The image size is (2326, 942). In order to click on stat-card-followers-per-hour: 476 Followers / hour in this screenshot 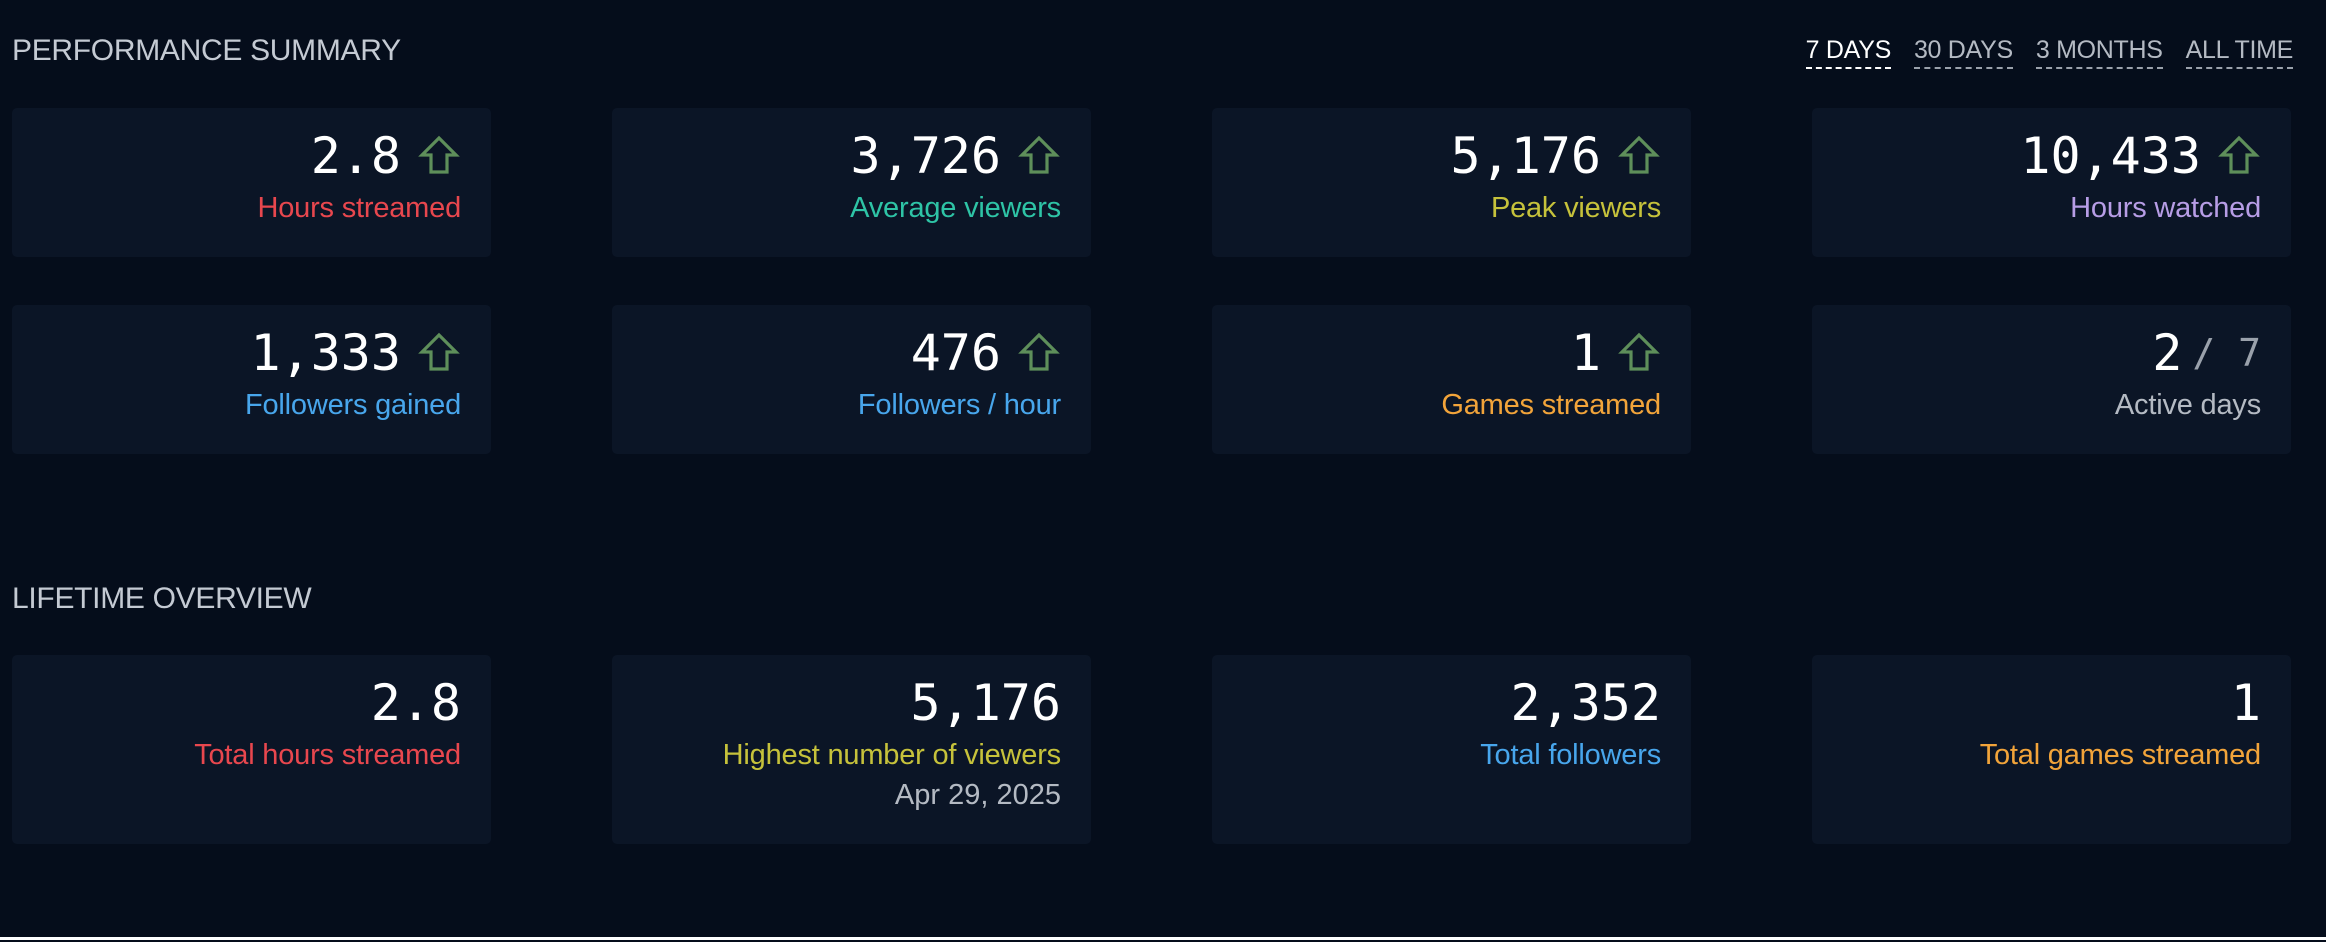, I will do `click(851, 379)`.